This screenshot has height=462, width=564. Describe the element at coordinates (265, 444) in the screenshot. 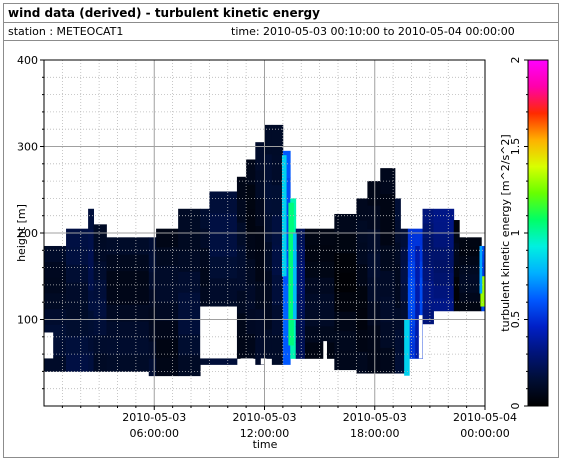

I see `x-axis-label: time` at that location.